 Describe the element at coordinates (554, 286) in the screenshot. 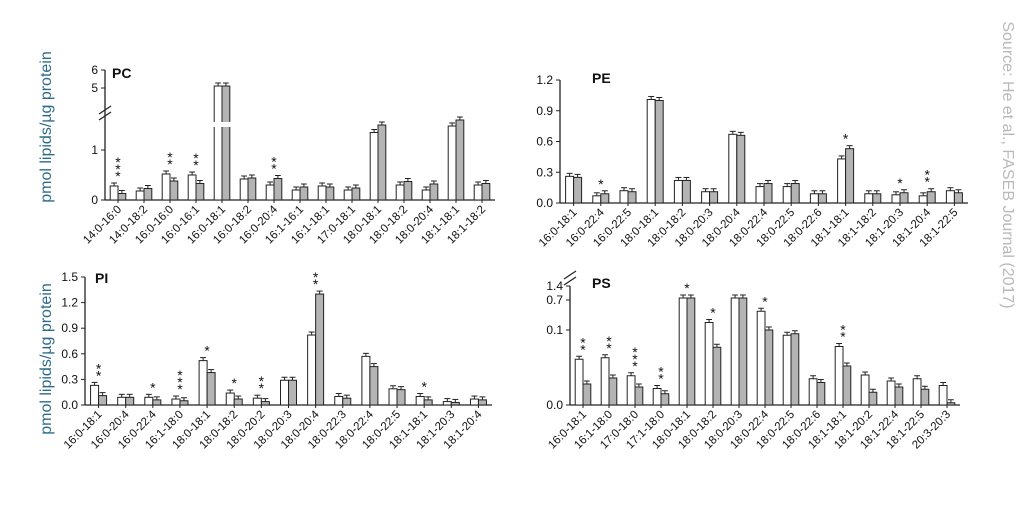

I see `y-tick-label: 1.4` at that location.